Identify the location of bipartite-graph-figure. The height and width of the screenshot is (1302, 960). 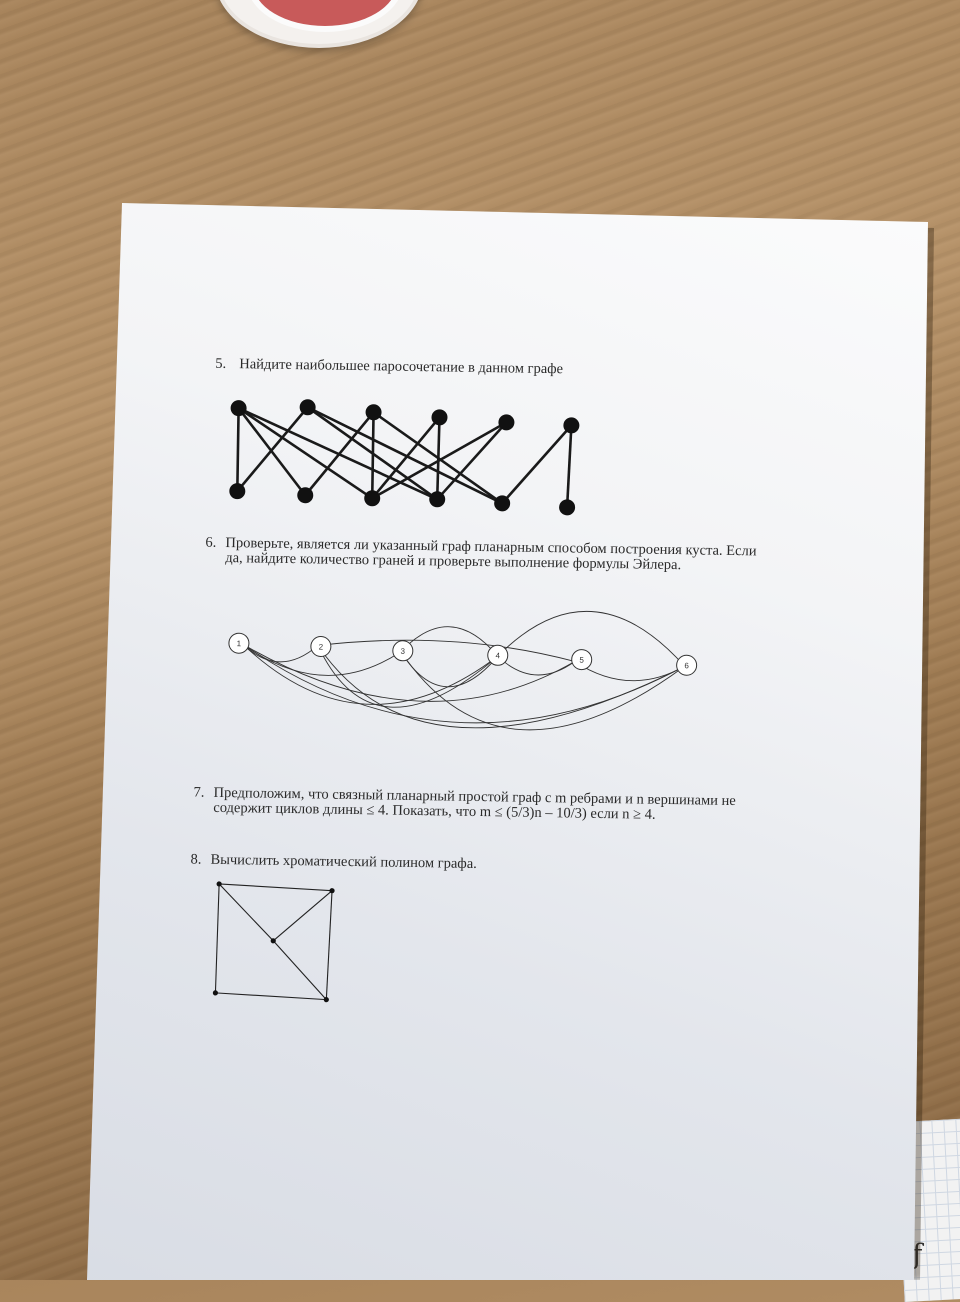
(404, 457).